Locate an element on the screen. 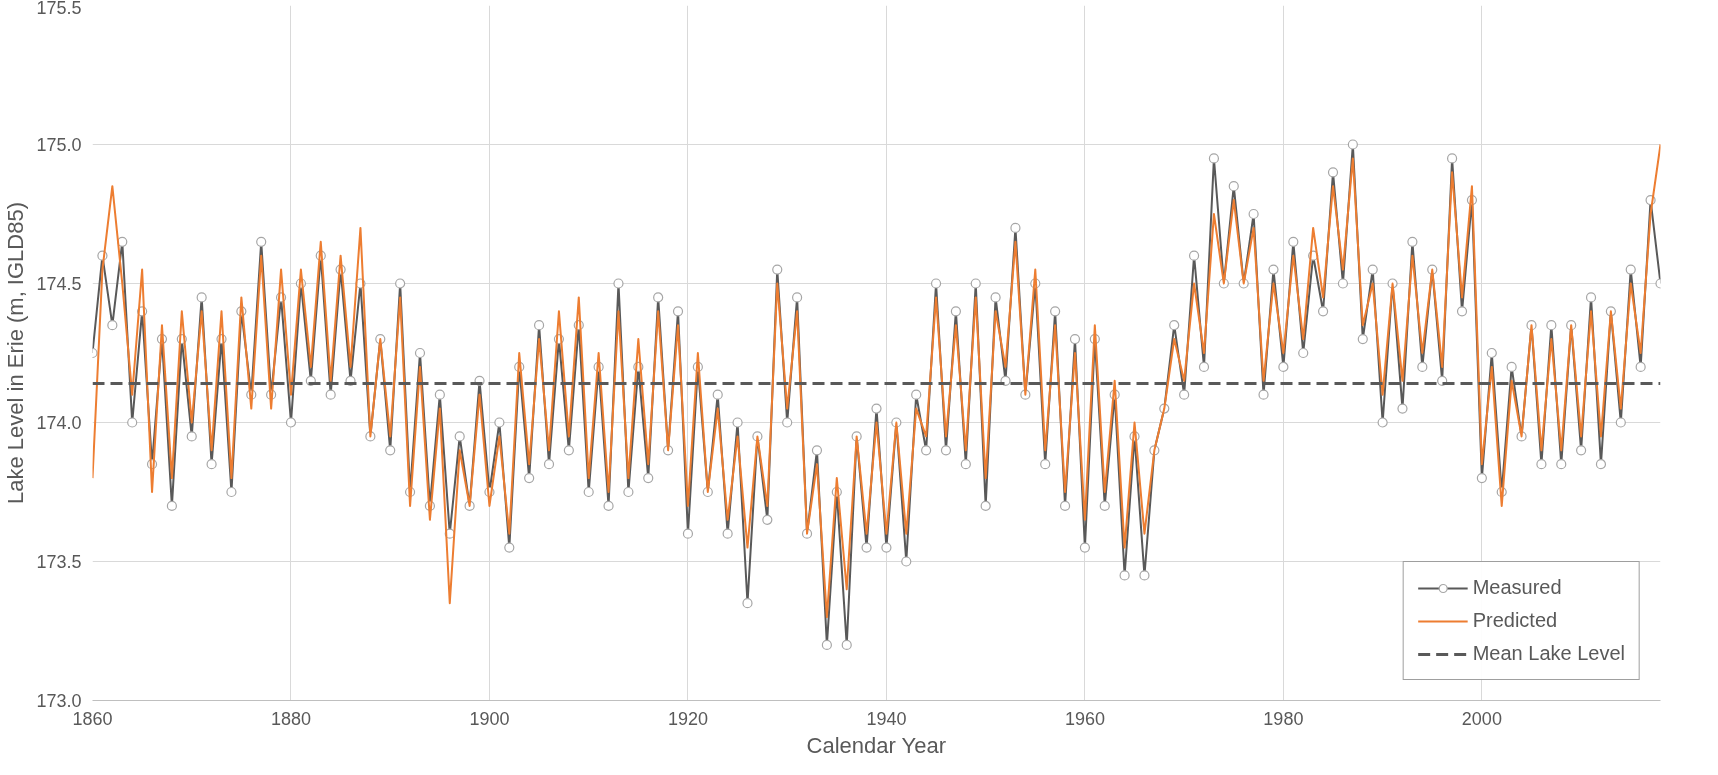 Image resolution: width=1718 pixels, height=775 pixels. x-tick-label: 1980 is located at coordinates (1283, 718).